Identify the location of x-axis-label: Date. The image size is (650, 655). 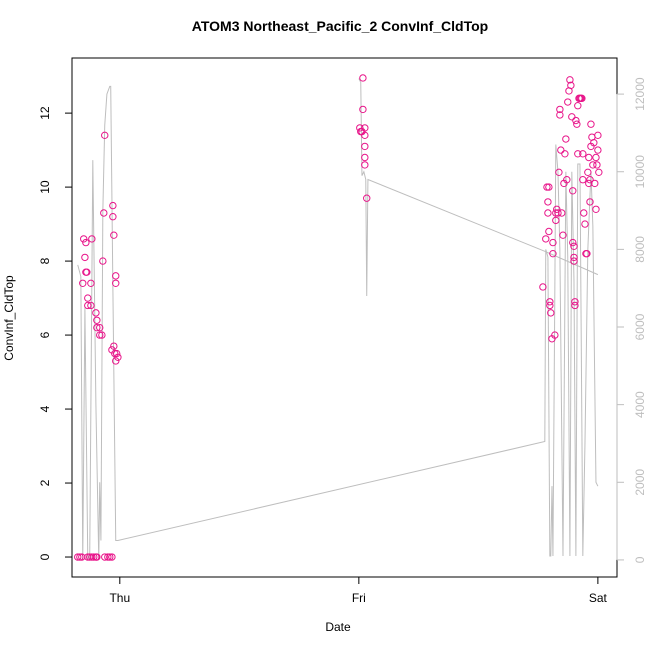
(338, 627).